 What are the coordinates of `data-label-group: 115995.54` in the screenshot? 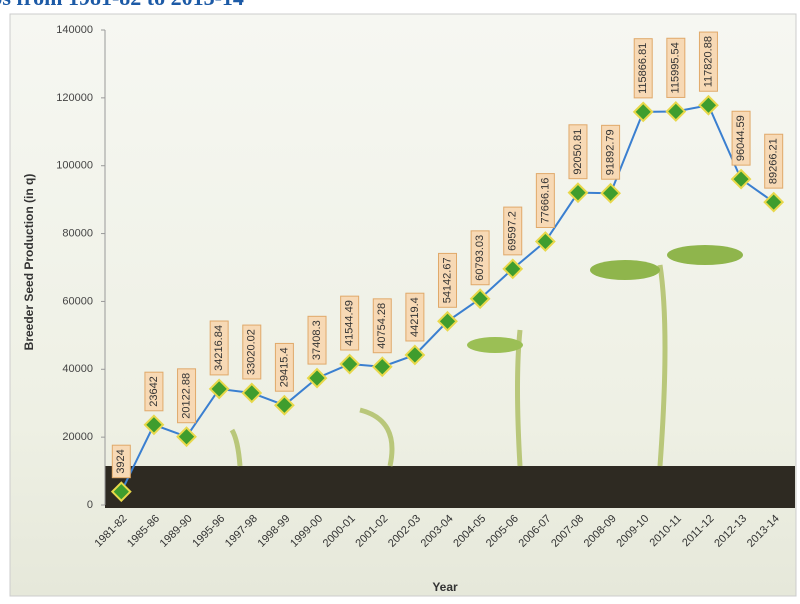 It's located at (676, 67).